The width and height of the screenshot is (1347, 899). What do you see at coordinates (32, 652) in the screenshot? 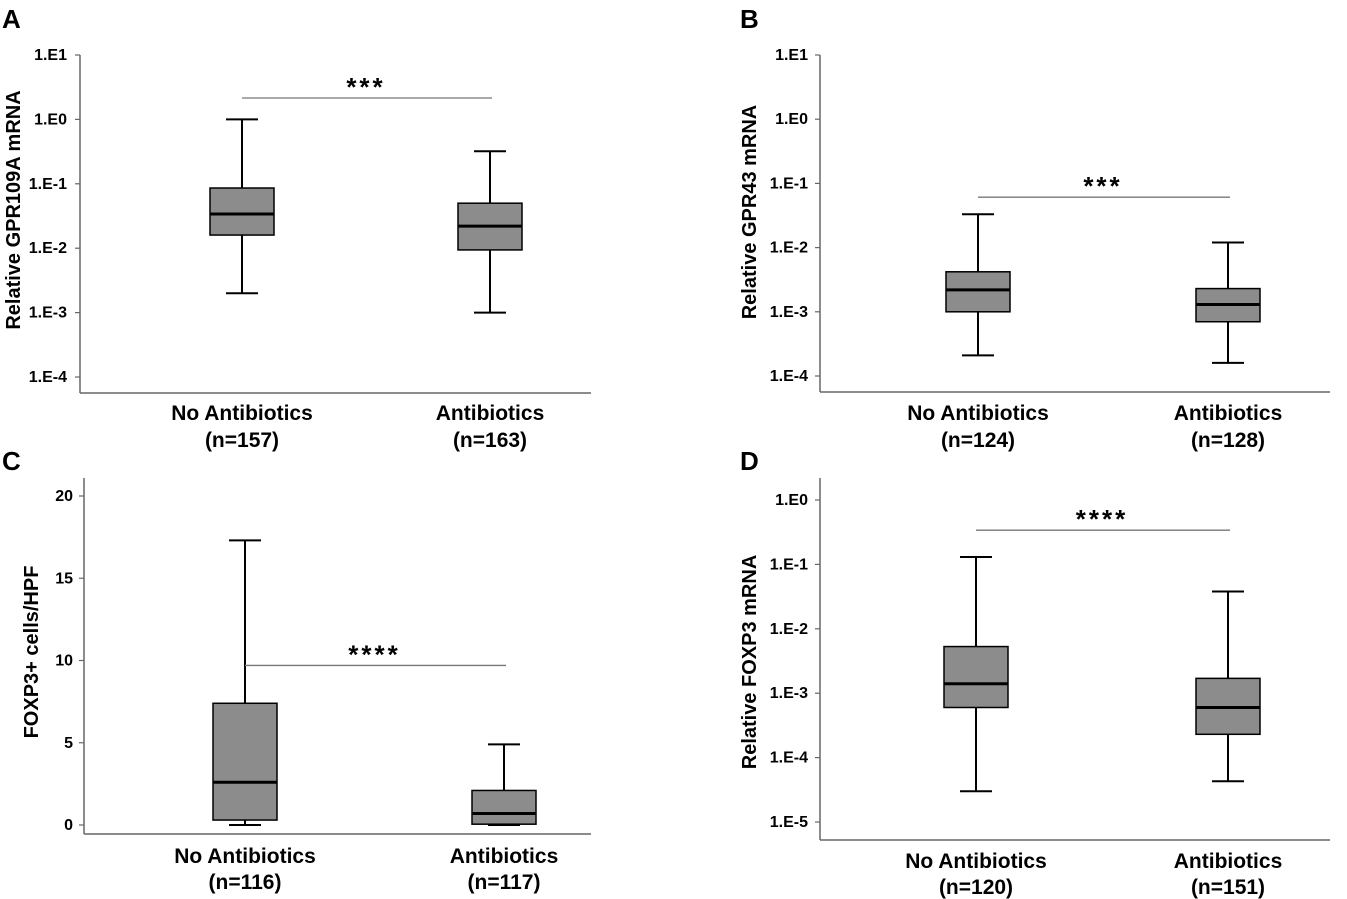
I see `y-axis-title: FOXP3+ cells/HPF` at bounding box center [32, 652].